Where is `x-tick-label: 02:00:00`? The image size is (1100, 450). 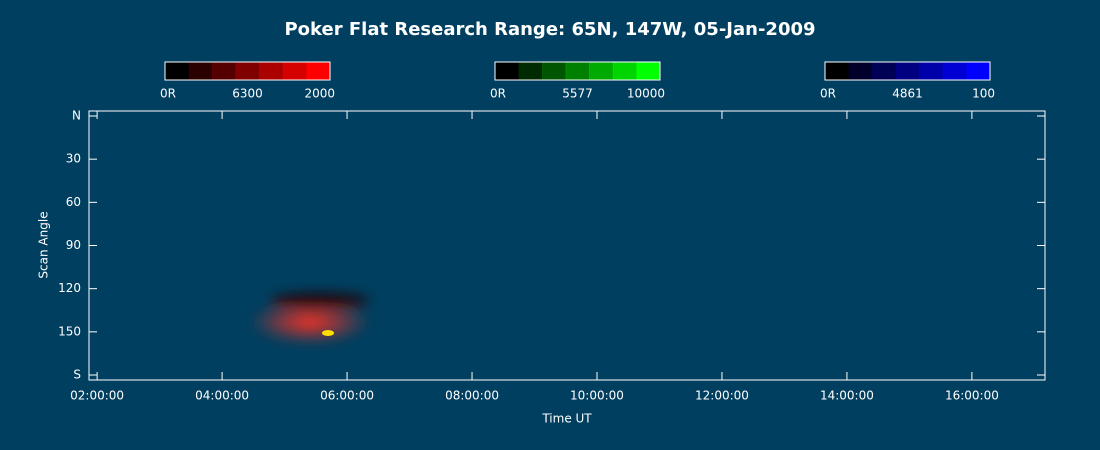 x-tick-label: 02:00:00 is located at coordinates (97, 396).